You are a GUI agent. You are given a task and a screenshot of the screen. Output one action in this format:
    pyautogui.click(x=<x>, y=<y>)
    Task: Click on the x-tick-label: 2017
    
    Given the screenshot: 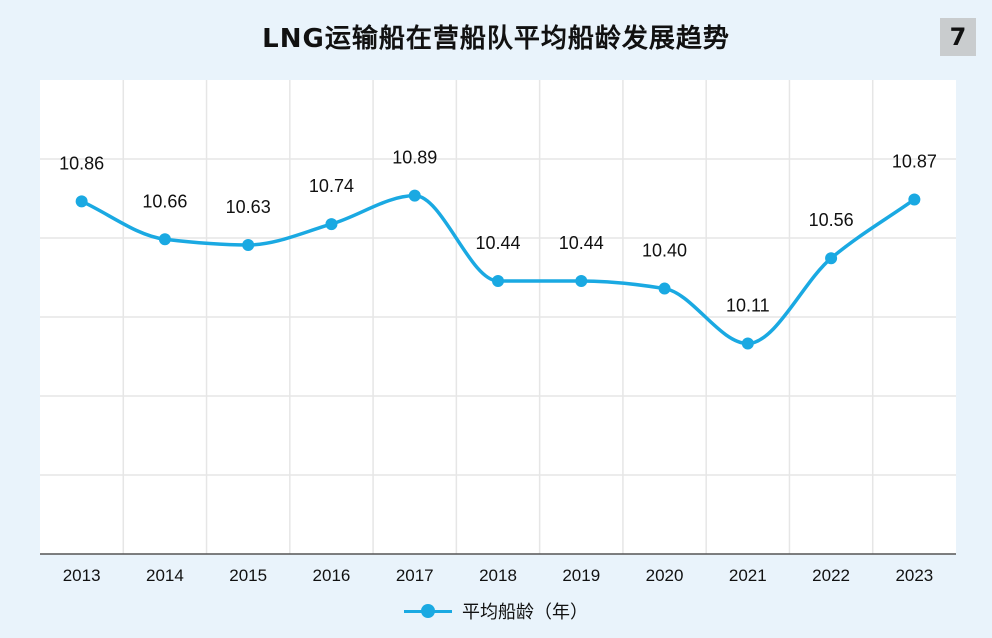 What is the action you would take?
    pyautogui.click(x=415, y=575)
    